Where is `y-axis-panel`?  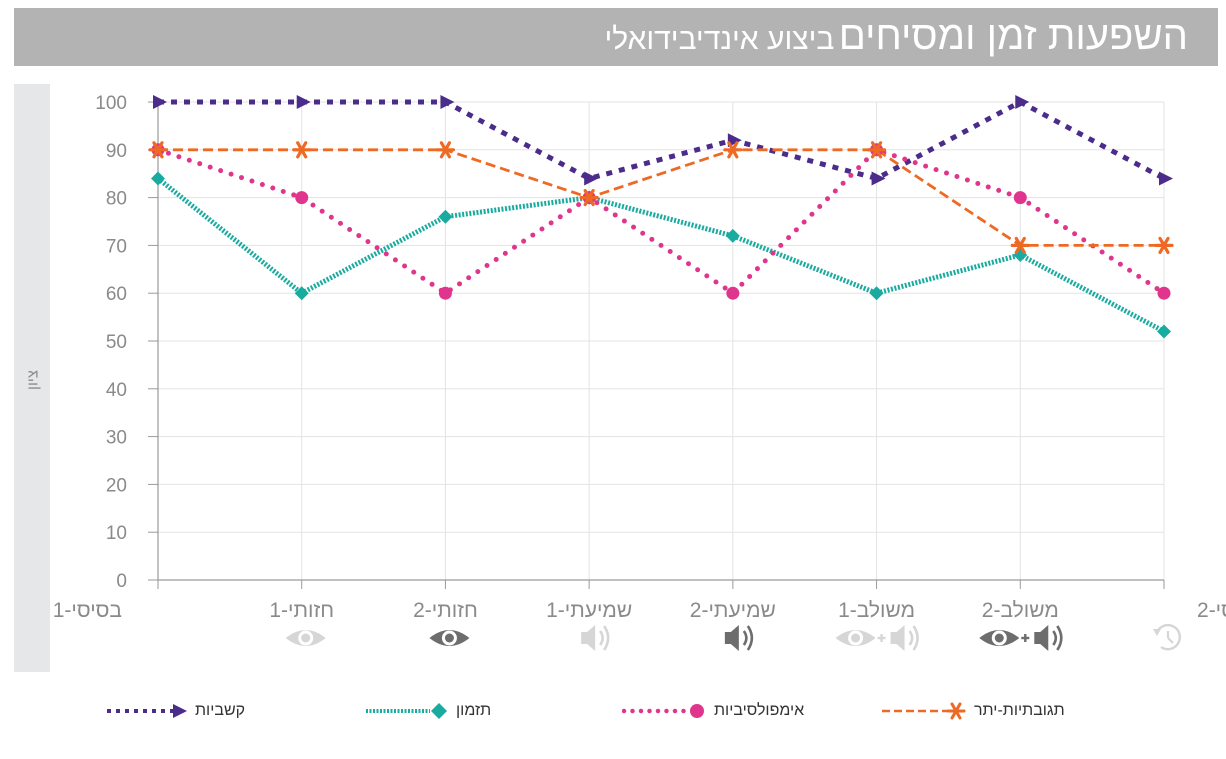
y-axis-panel is located at coordinates (32, 378).